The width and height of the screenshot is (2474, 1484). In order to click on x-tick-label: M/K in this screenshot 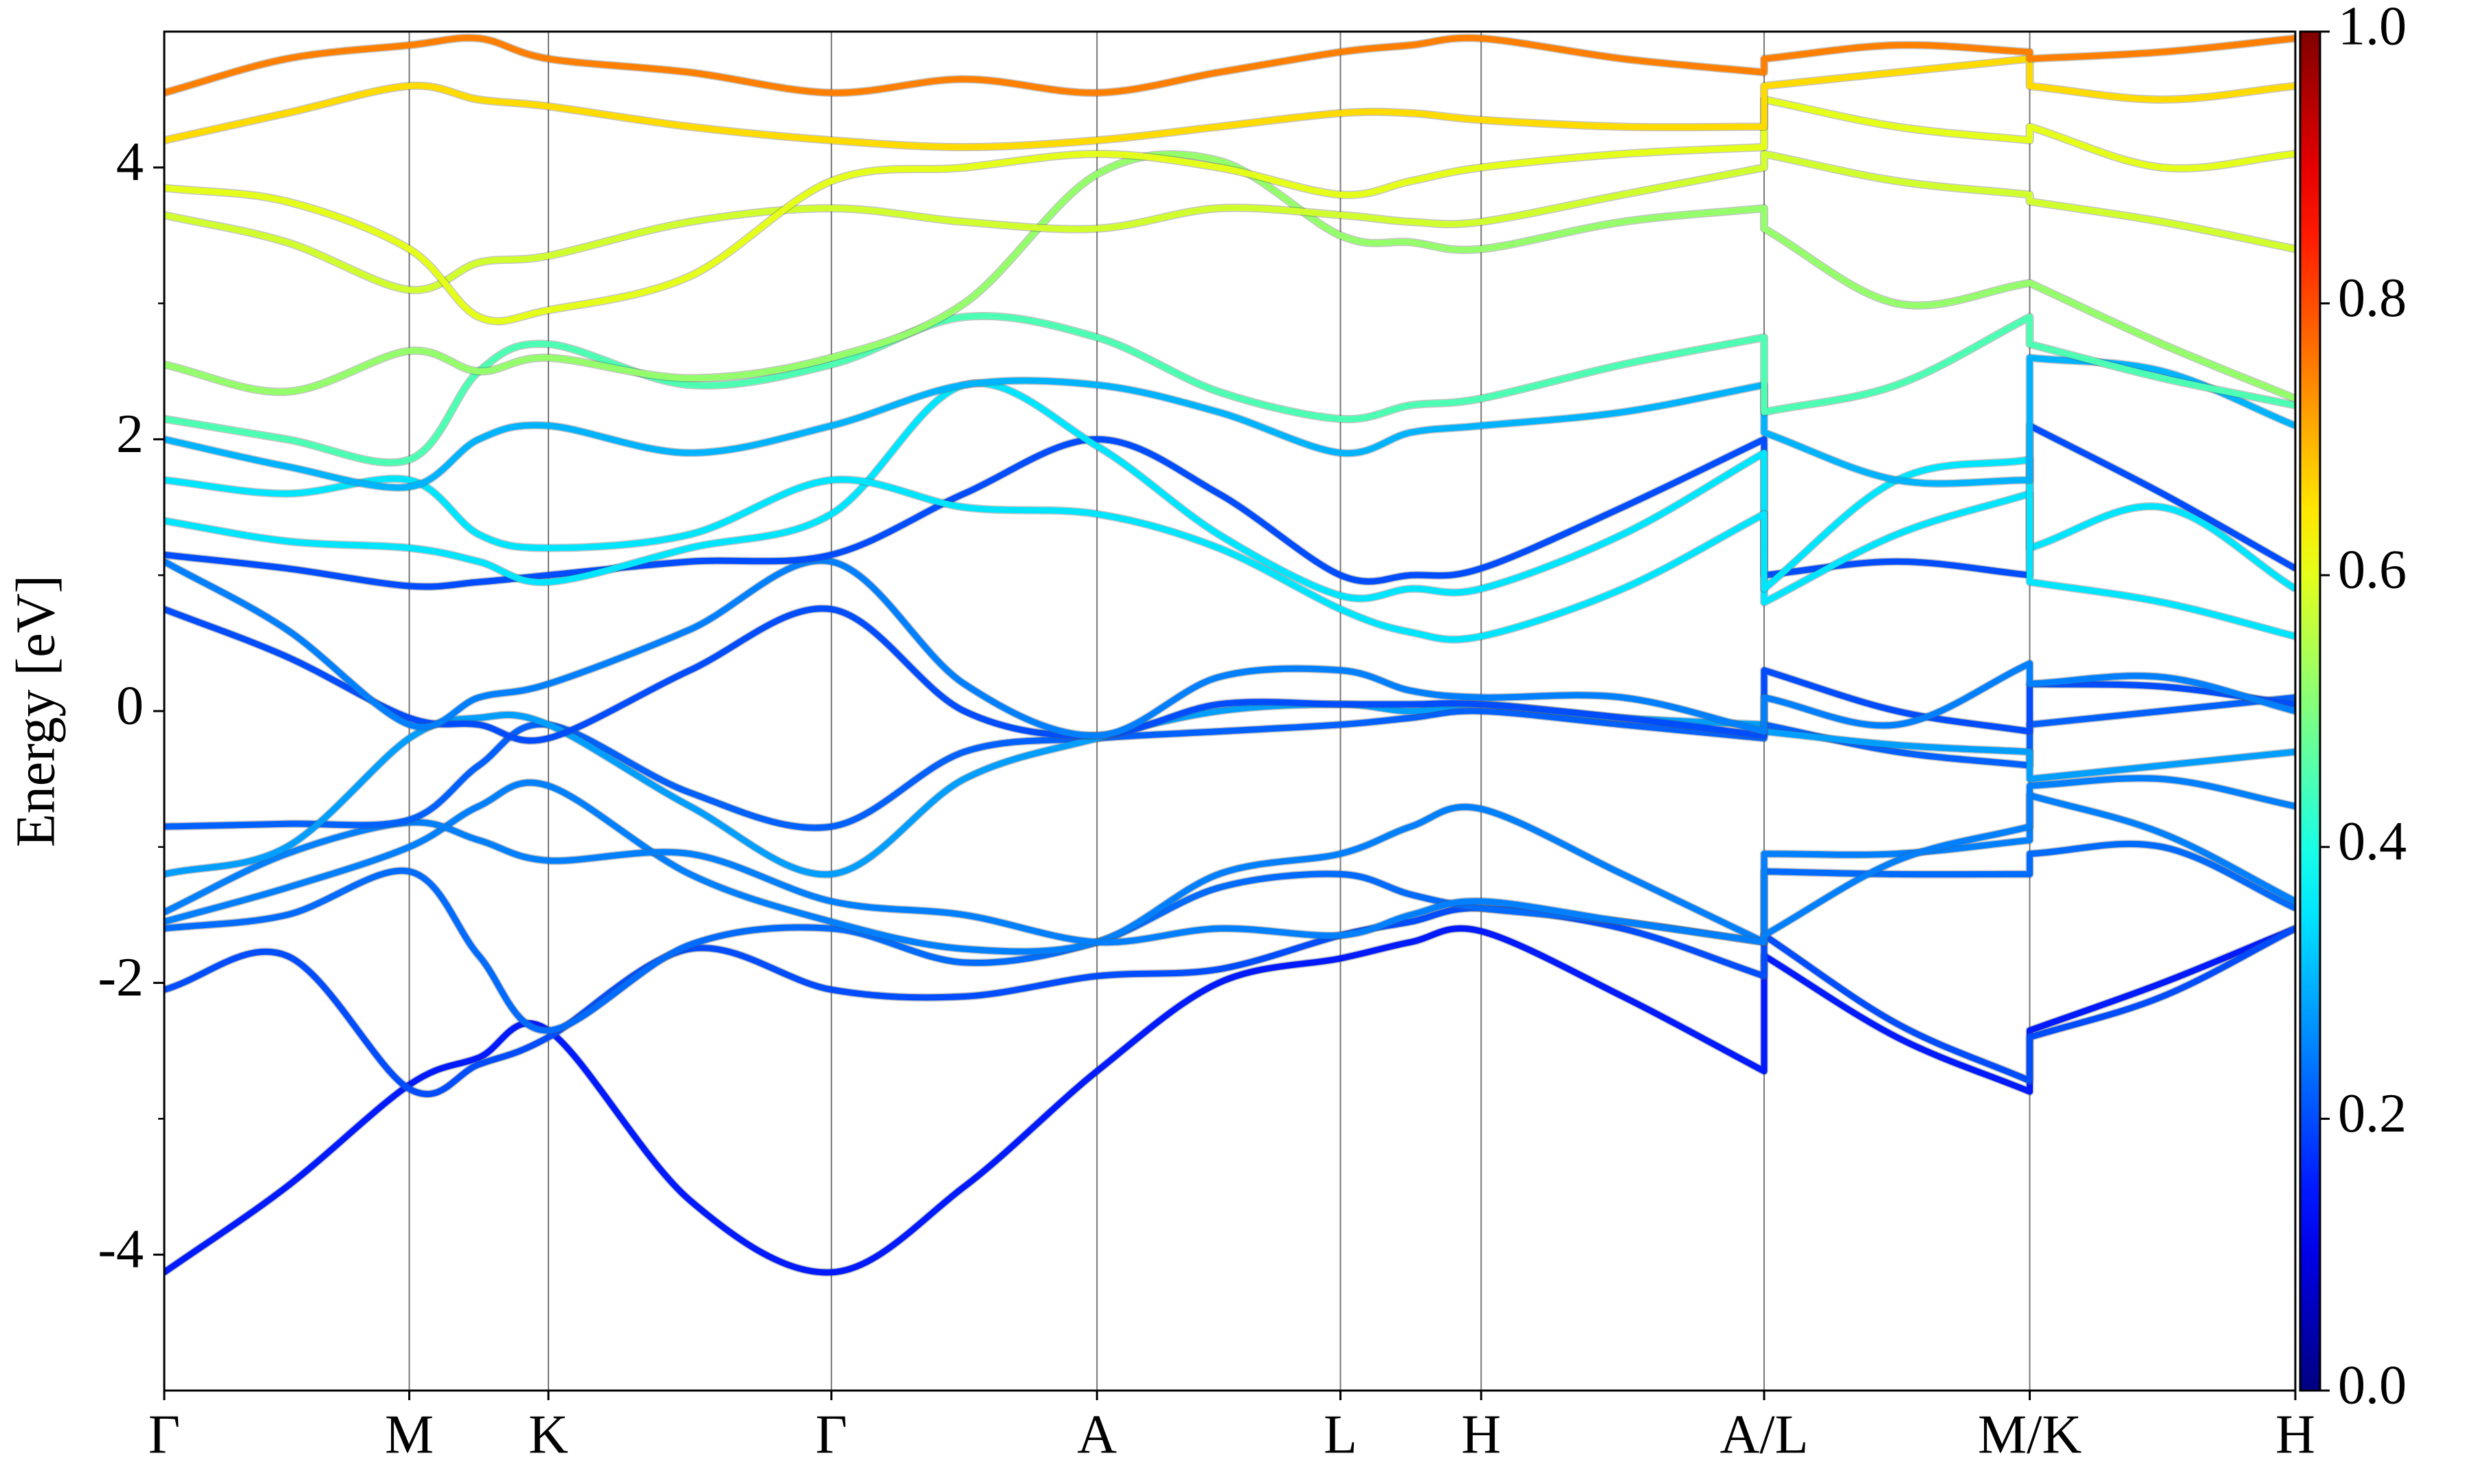, I will do `click(2030, 1434)`.